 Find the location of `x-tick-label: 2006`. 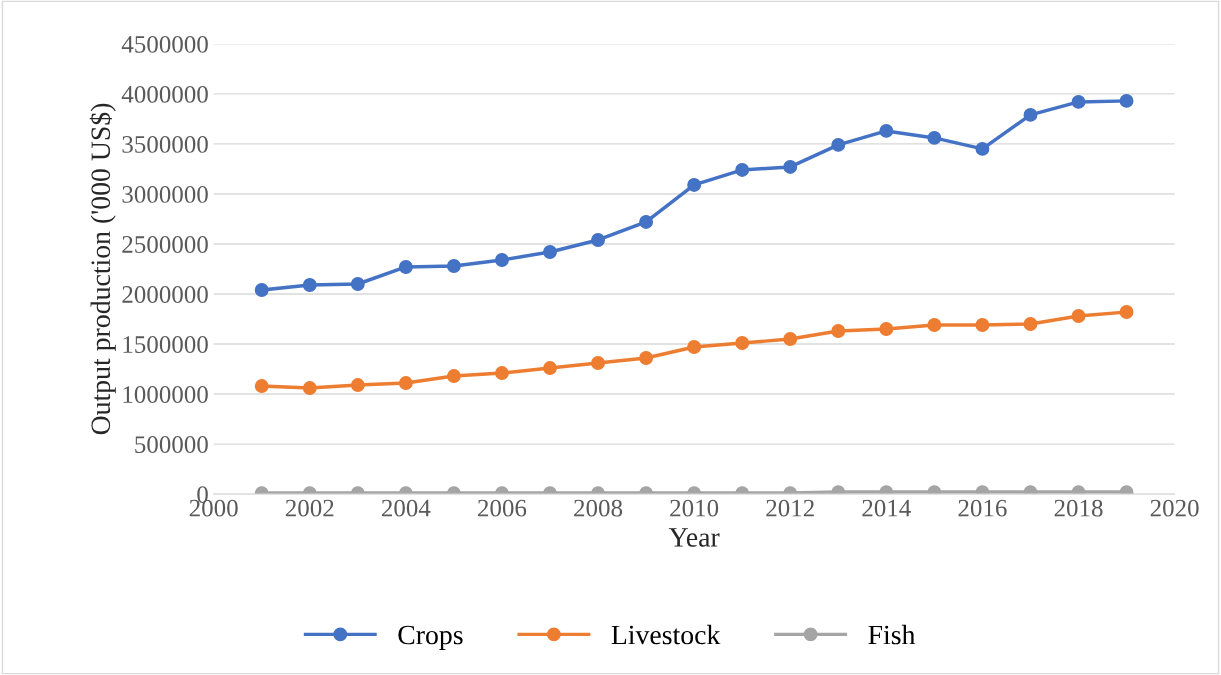

x-tick-label: 2006 is located at coordinates (502, 508).